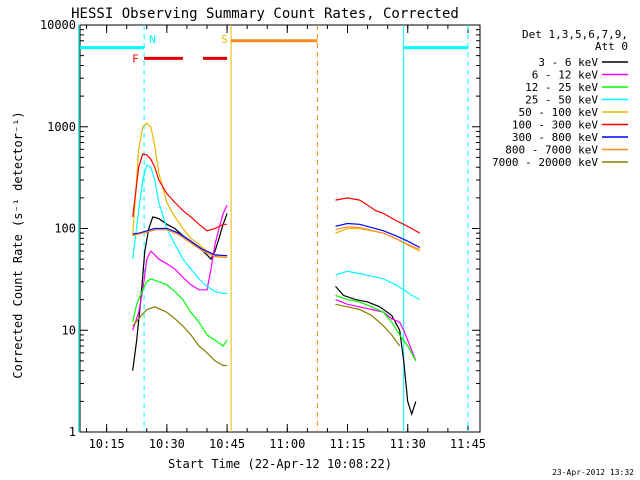 Image resolution: width=640 pixels, height=480 pixels. What do you see at coordinates (65, 229) in the screenshot?
I see `y-tick-label: 100` at bounding box center [65, 229].